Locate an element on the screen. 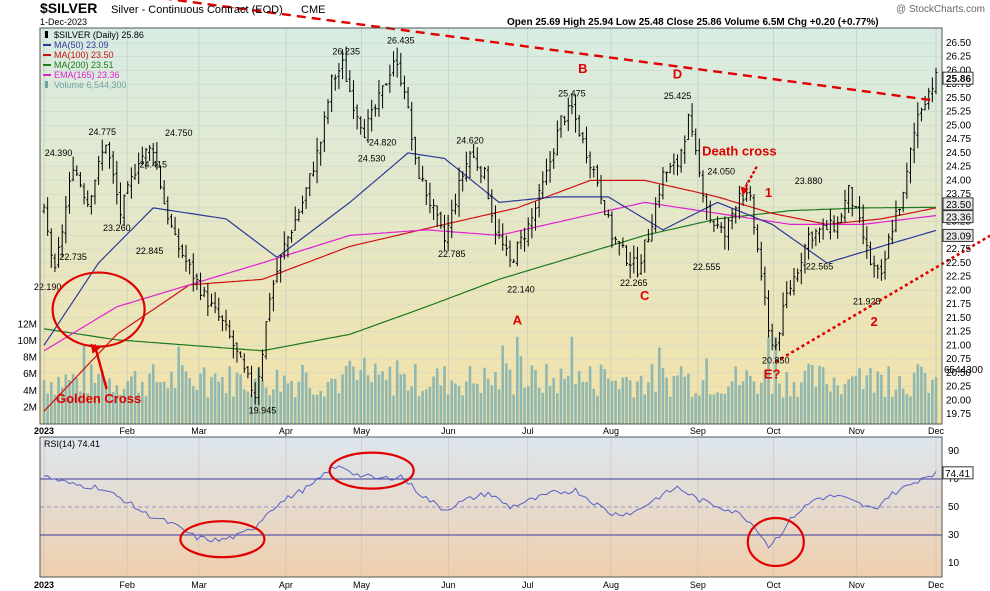  price-tick-label: 21.75 is located at coordinates (958, 304).